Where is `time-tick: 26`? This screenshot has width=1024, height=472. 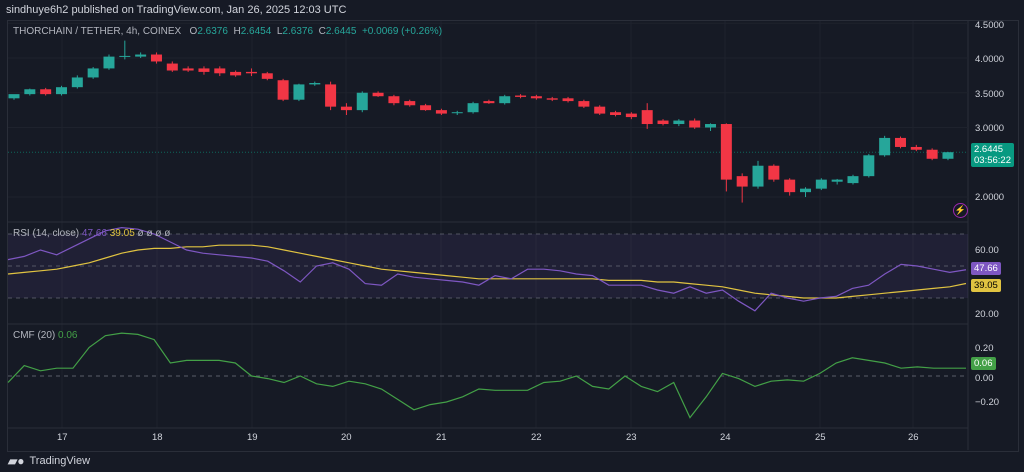
time-tick: 26 is located at coordinates (913, 437).